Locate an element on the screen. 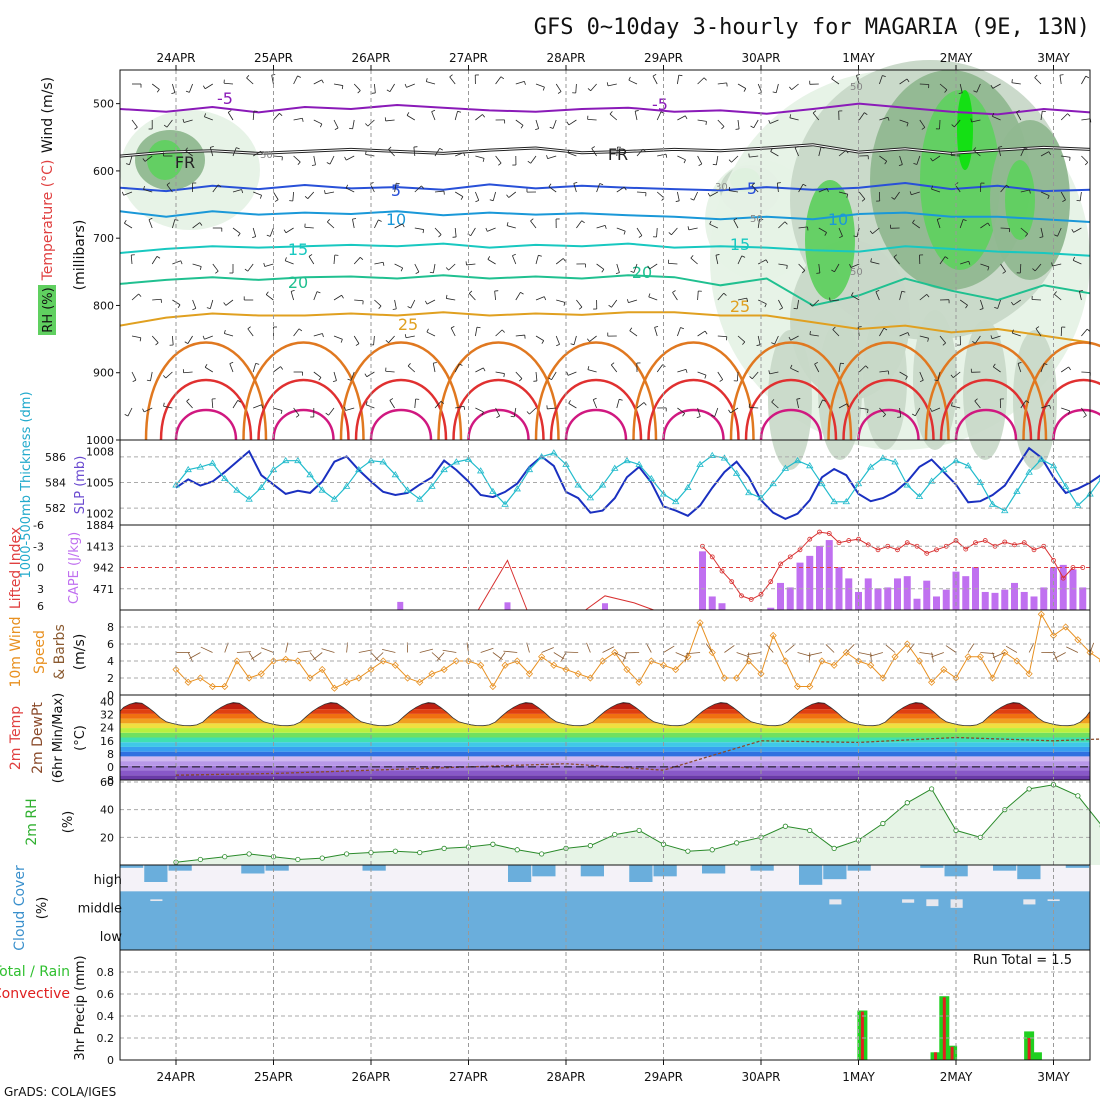  temp-band is located at coordinates (605, 721).